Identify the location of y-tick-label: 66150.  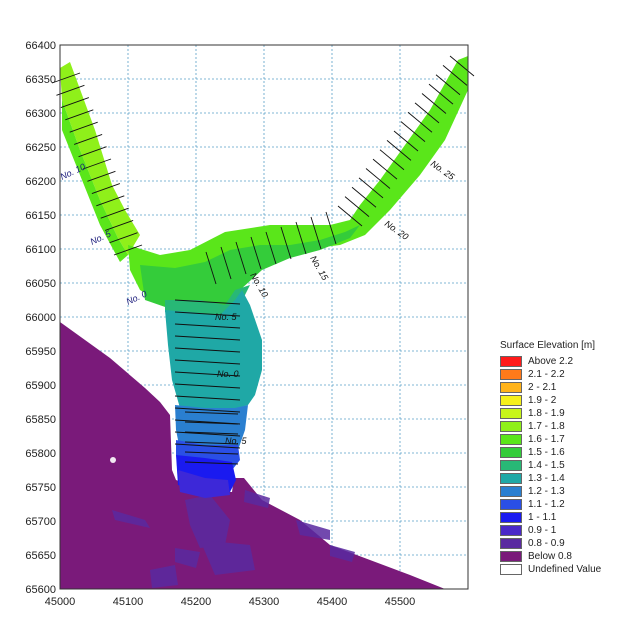
(40, 216).